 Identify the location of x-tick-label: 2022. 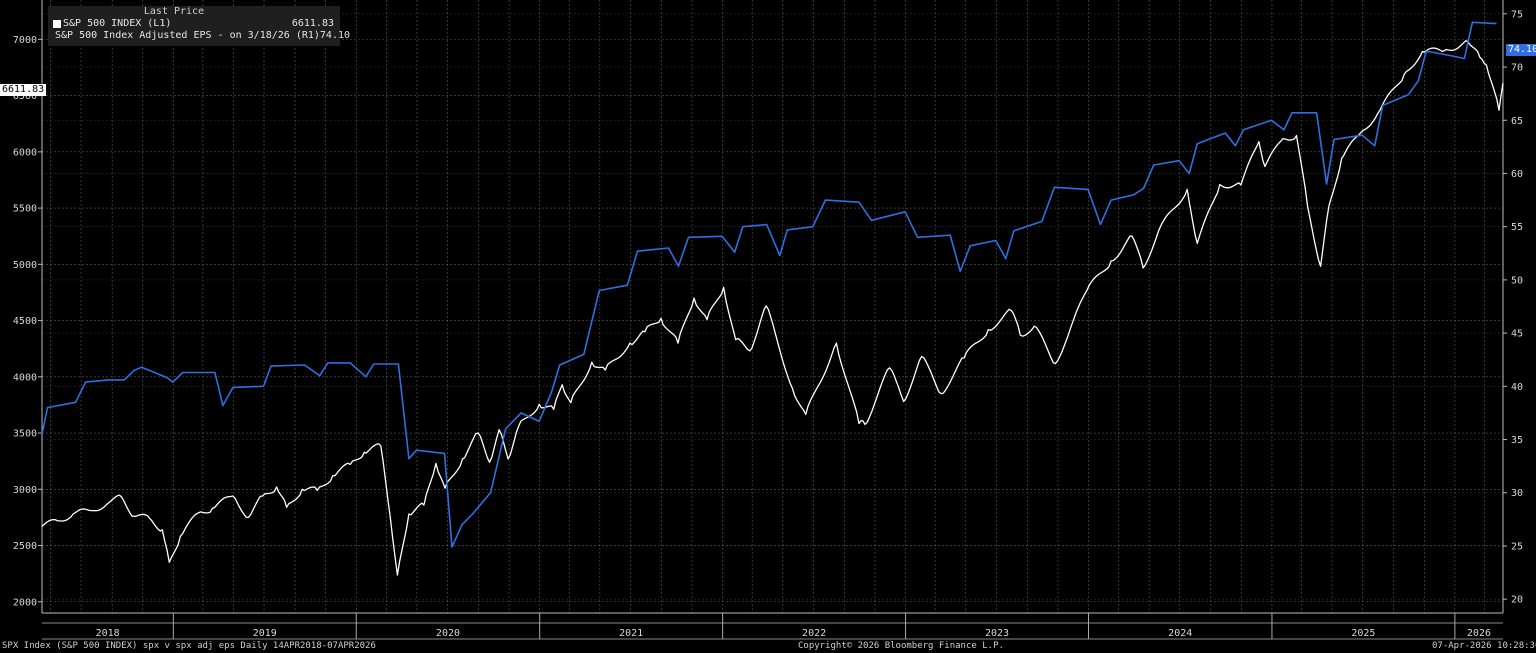
(814, 633).